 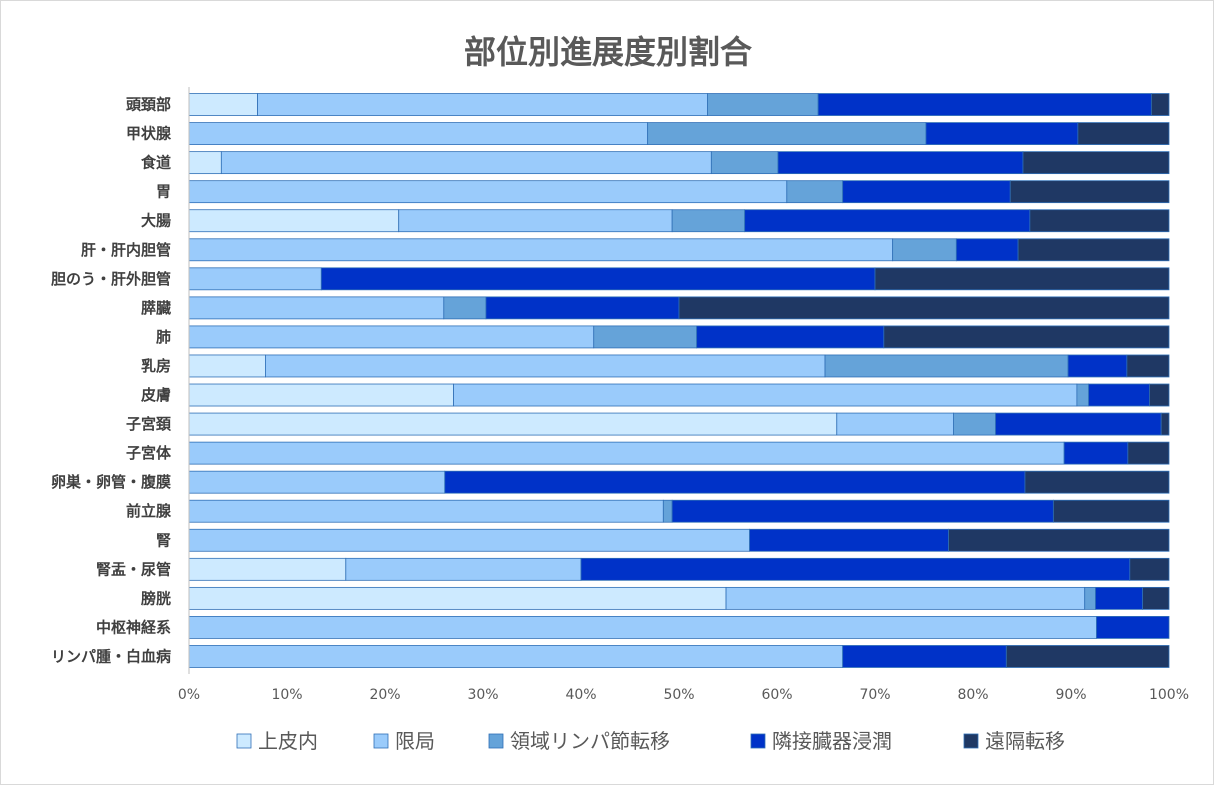 What do you see at coordinates (678, 695) in the screenshot?
I see `x-tick-label: 50%` at bounding box center [678, 695].